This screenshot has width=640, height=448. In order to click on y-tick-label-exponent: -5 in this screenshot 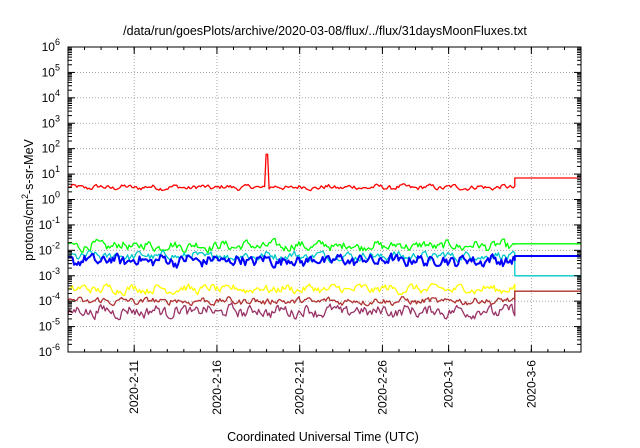, I will do `click(56, 322)`.